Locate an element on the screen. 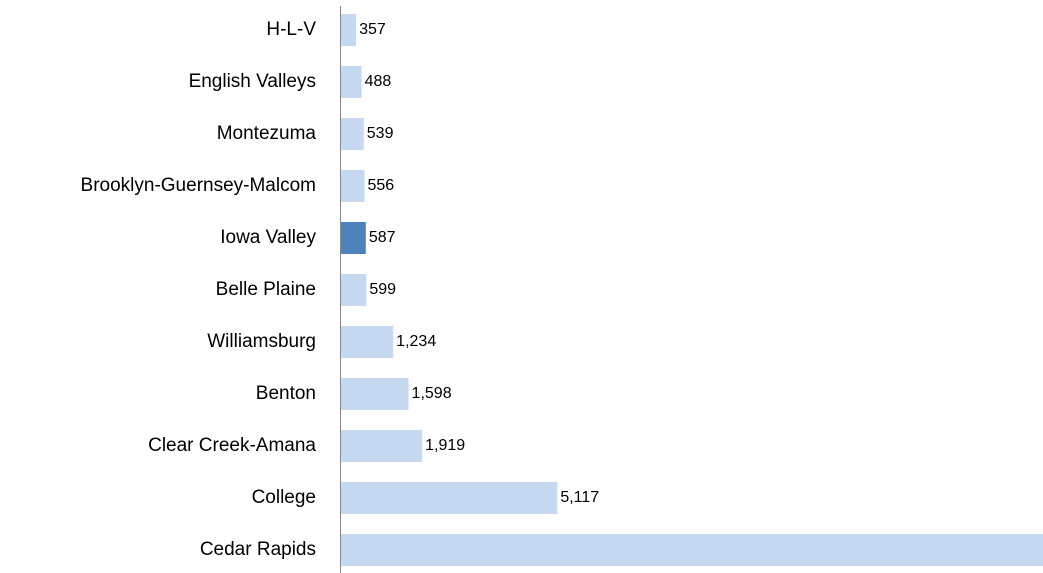 The image size is (1043, 573). category-label: Iowa Valley is located at coordinates (268, 237).